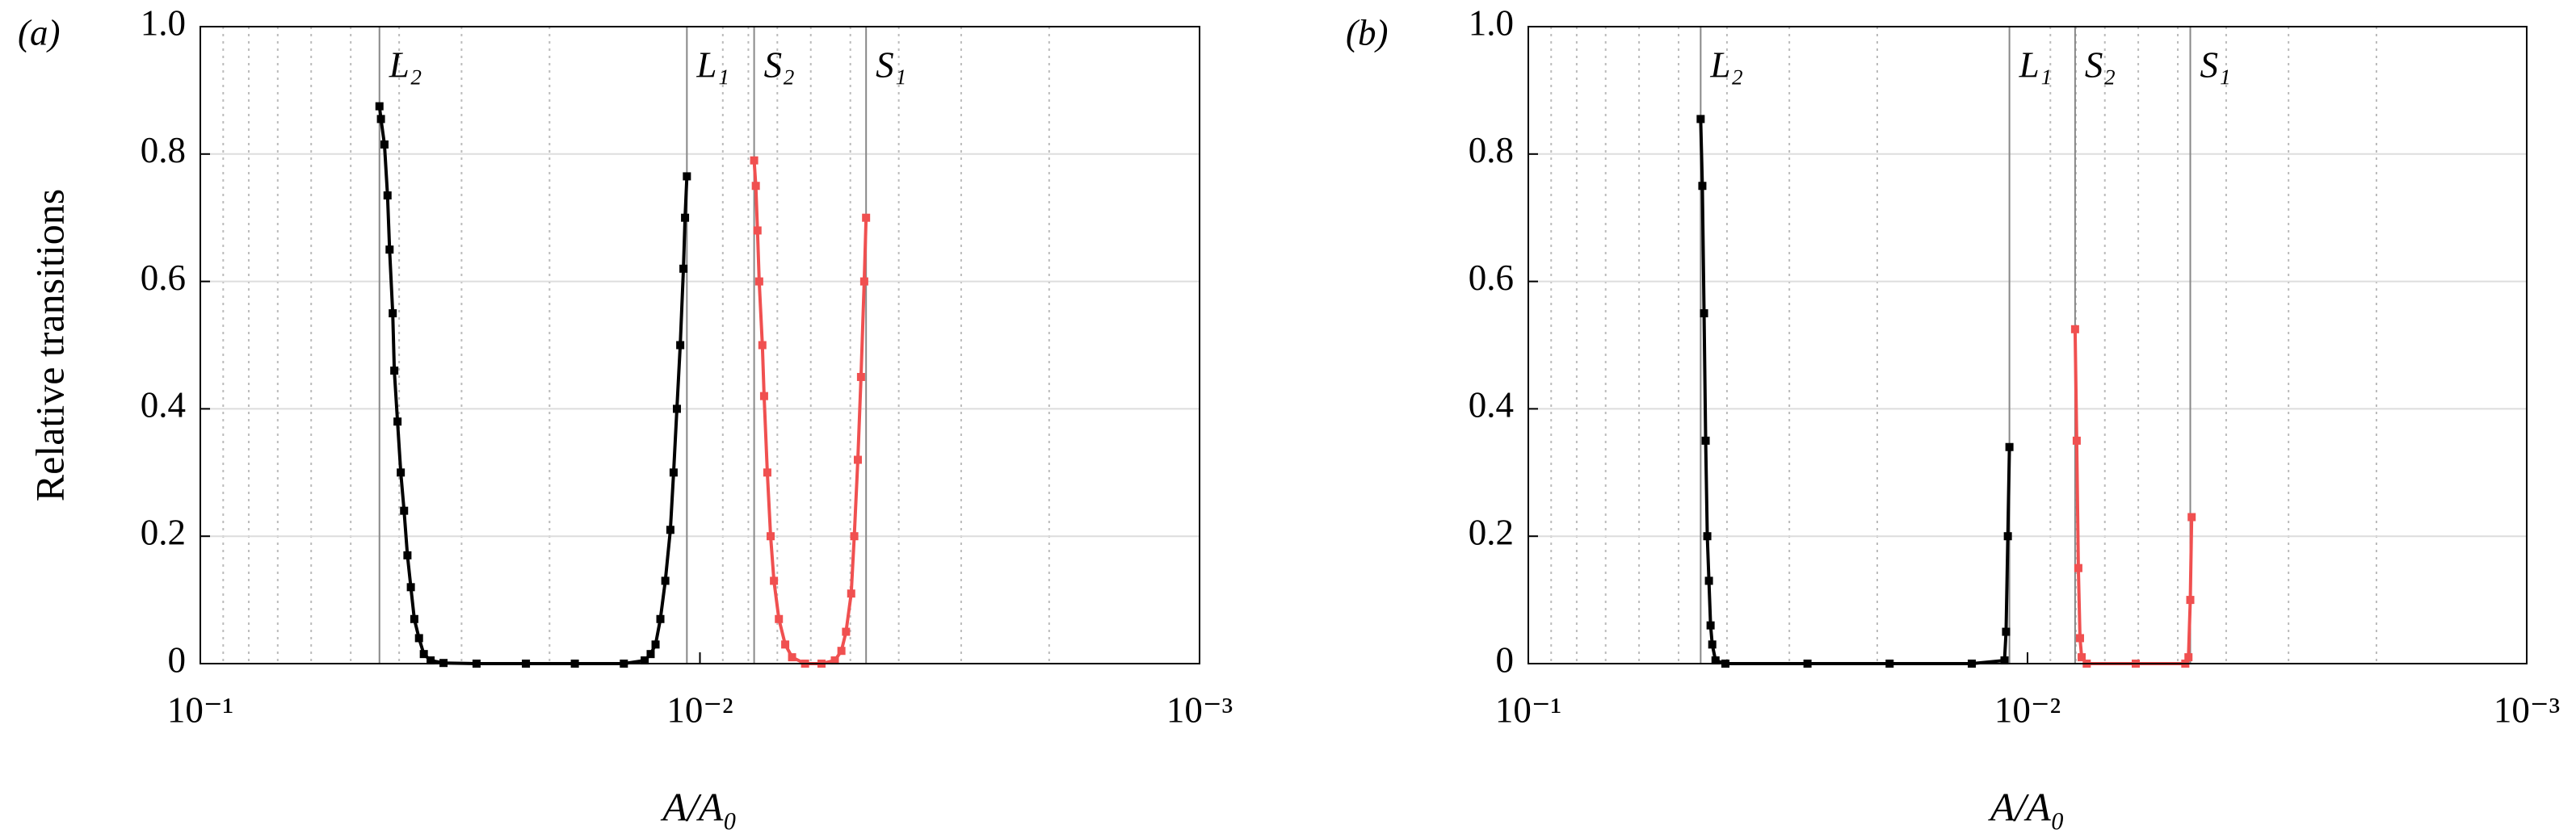  What do you see at coordinates (2100, 64) in the screenshot?
I see `reference-label: S₂` at bounding box center [2100, 64].